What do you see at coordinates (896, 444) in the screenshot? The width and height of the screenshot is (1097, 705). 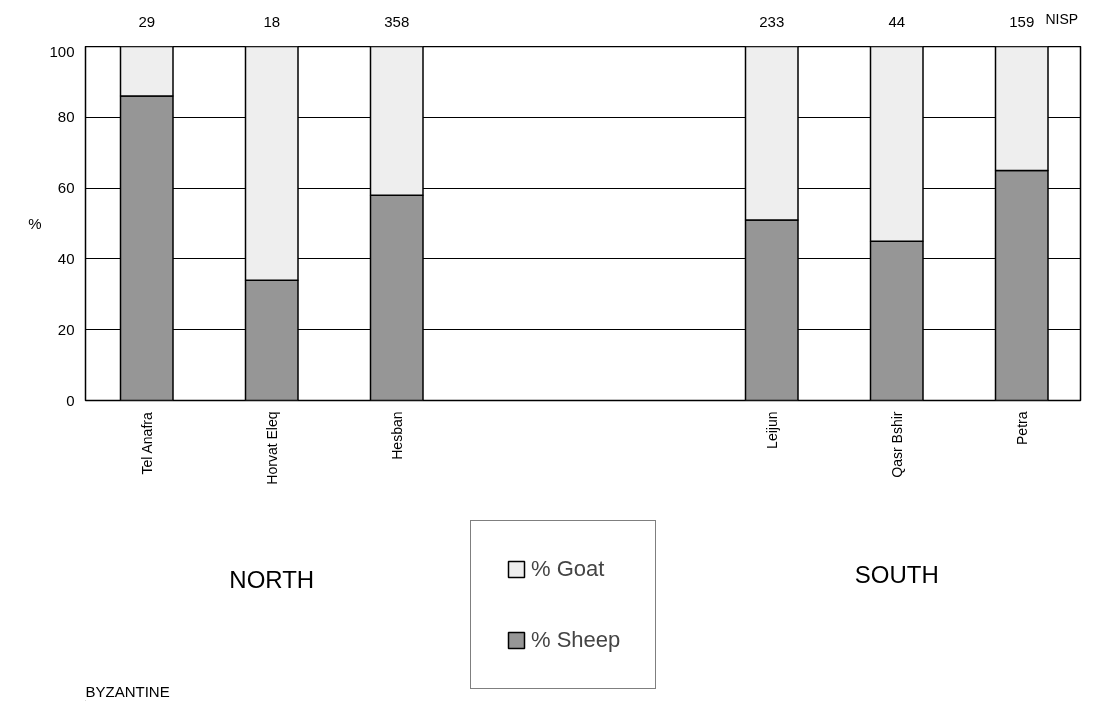 I see `x-tick-label: Qasr Bshir` at bounding box center [896, 444].